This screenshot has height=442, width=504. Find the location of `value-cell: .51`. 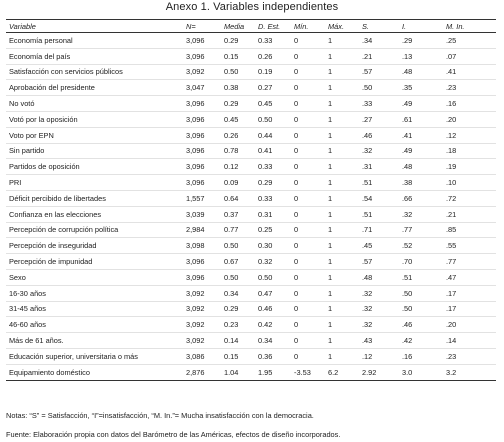

value-cell: .51 is located at coordinates (421, 277).